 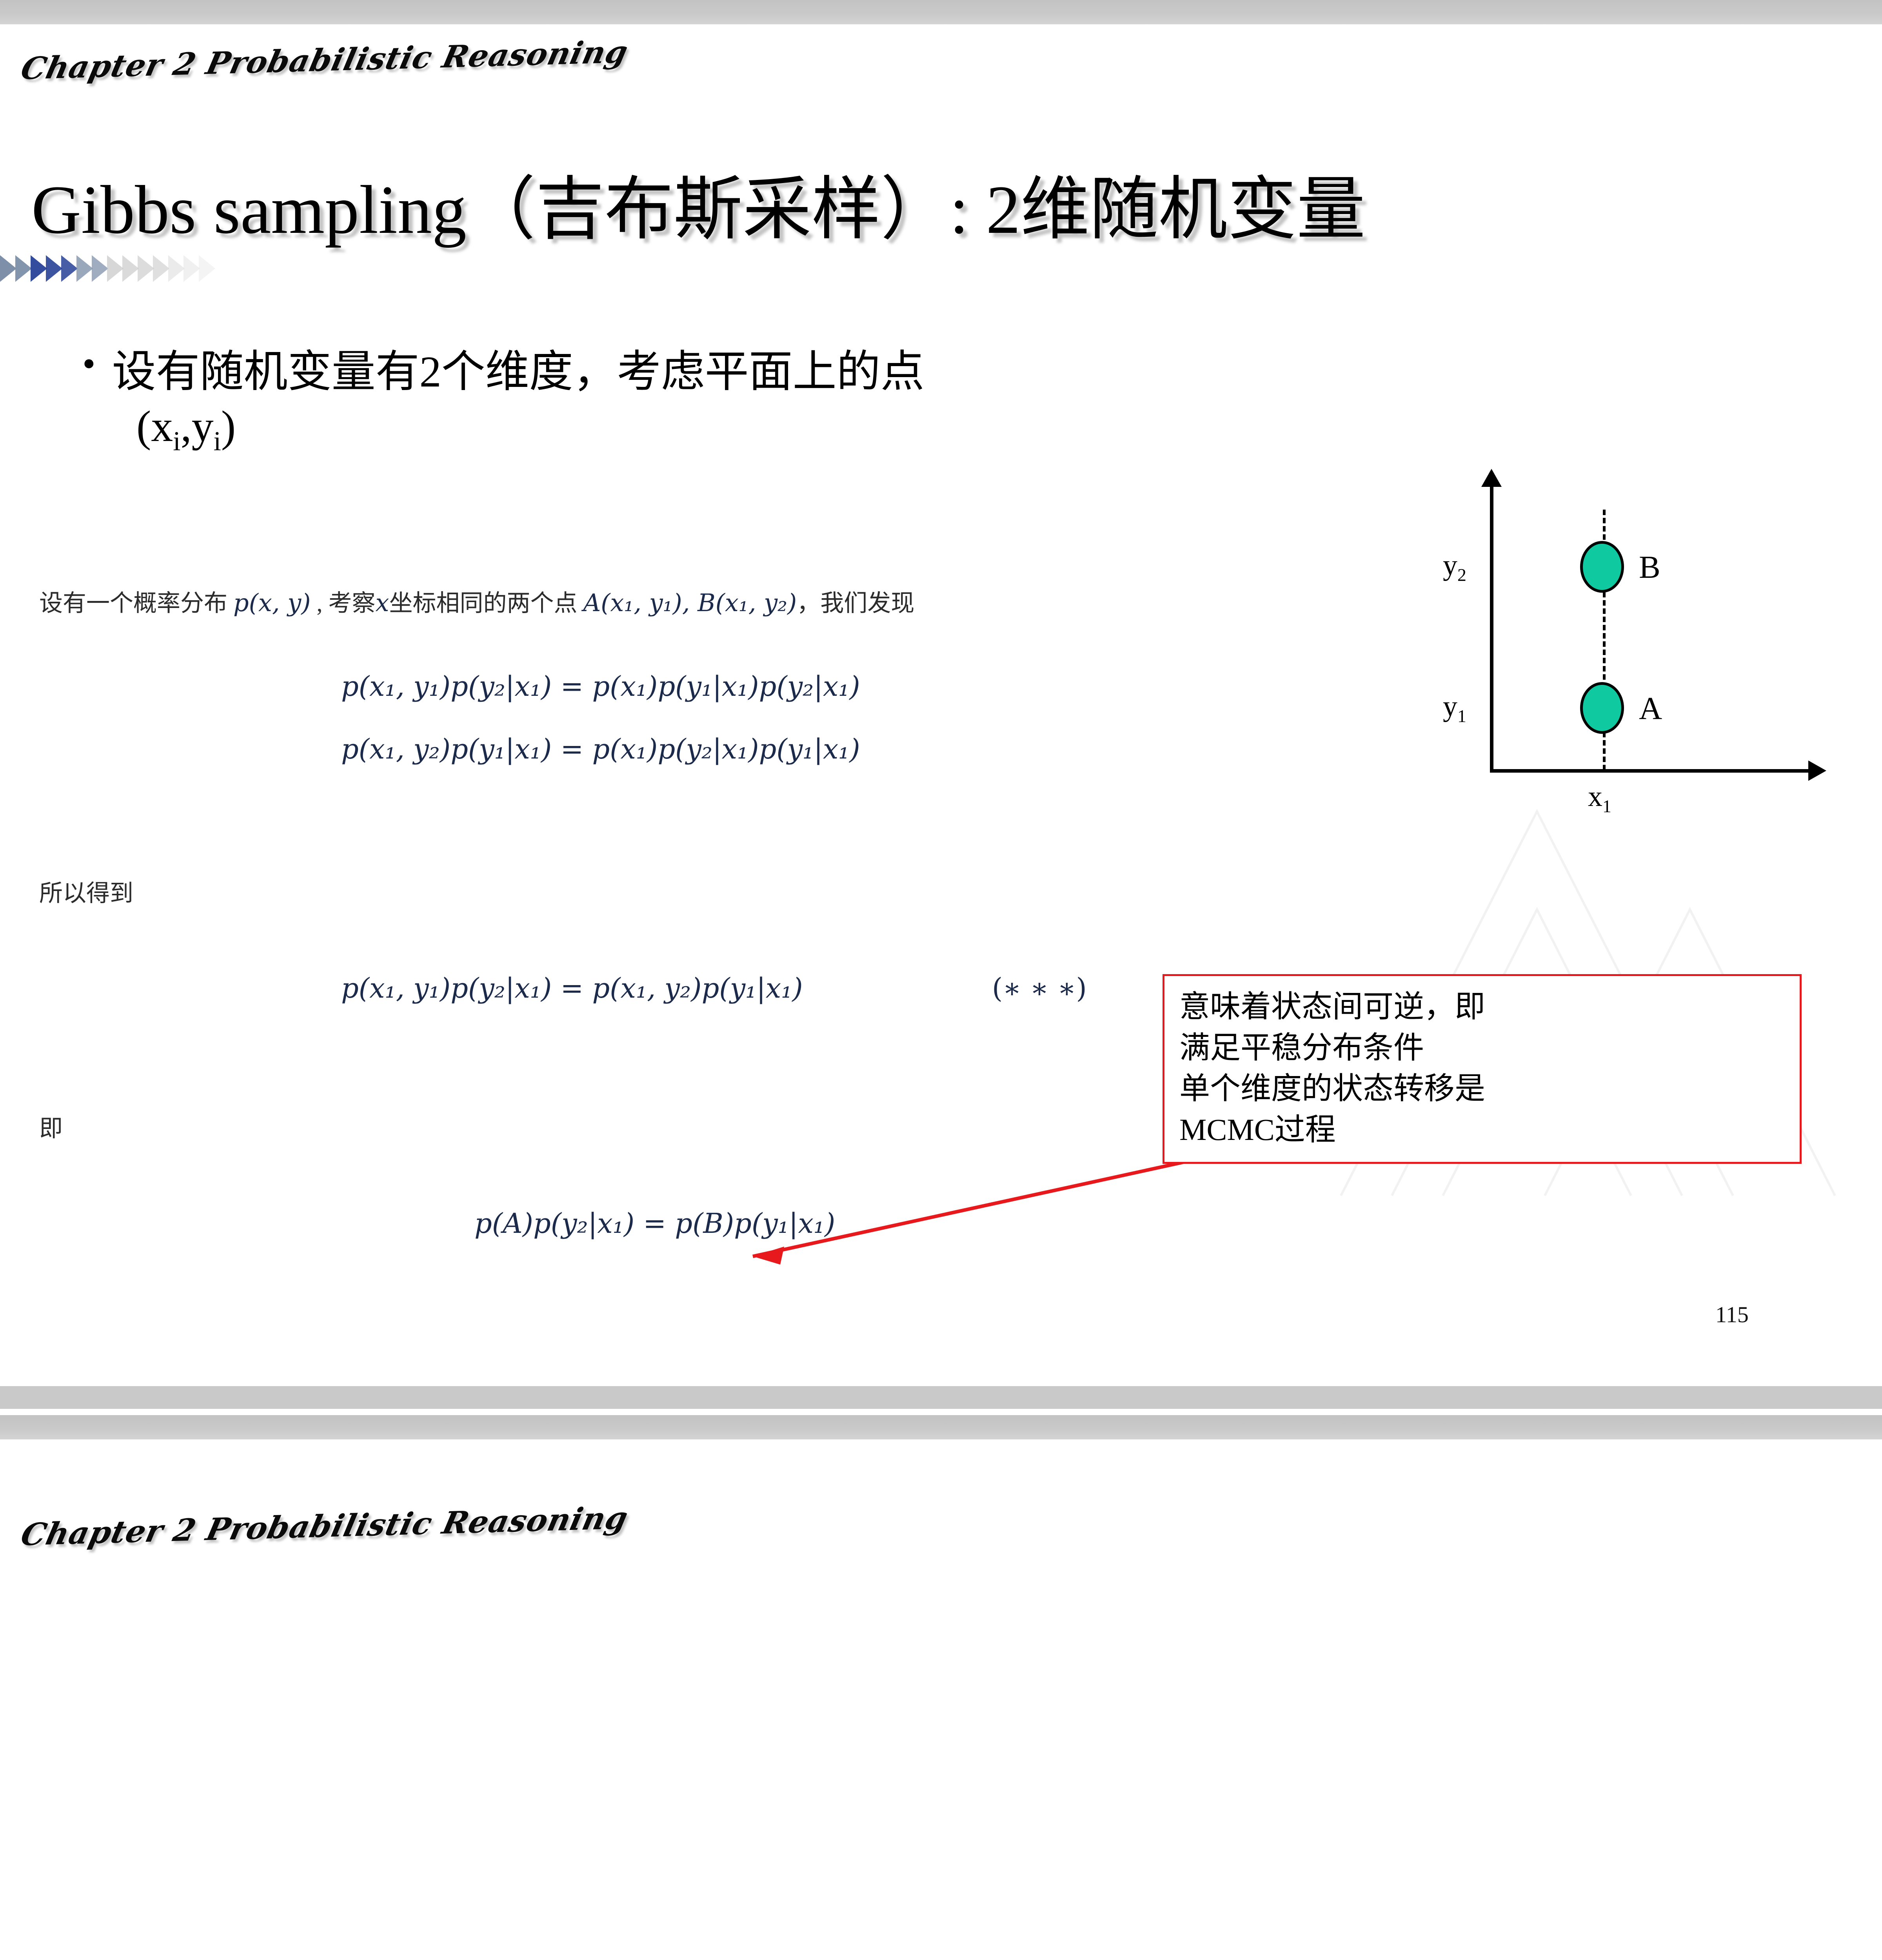 I want to click on x-axis-arrow-icon, so click(x=1817, y=770).